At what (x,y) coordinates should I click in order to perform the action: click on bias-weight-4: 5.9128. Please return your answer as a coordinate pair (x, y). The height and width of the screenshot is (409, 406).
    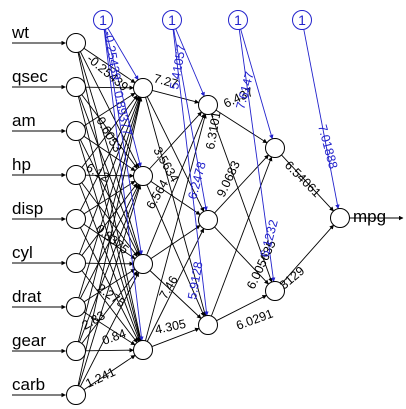
    Looking at the image, I should click on (195, 280).